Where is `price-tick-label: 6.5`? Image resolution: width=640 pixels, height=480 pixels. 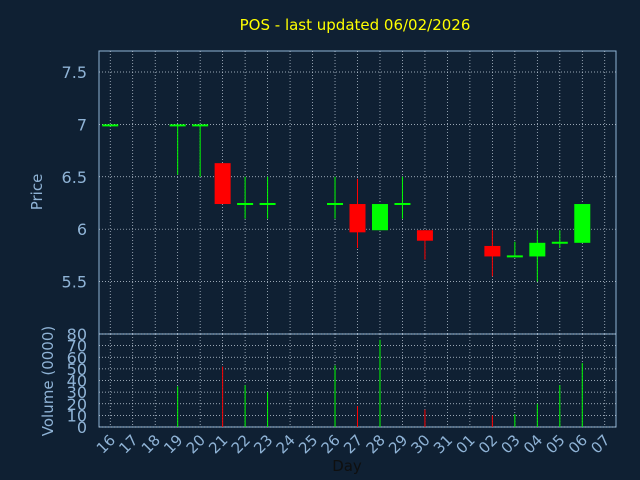
price-tick-label: 6.5 is located at coordinates (74, 177).